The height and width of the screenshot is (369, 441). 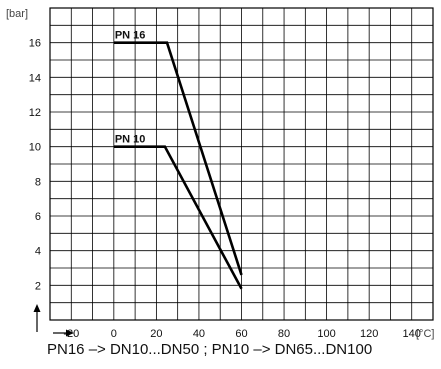 I want to click on y-tick-label: 8, so click(x=38, y=182).